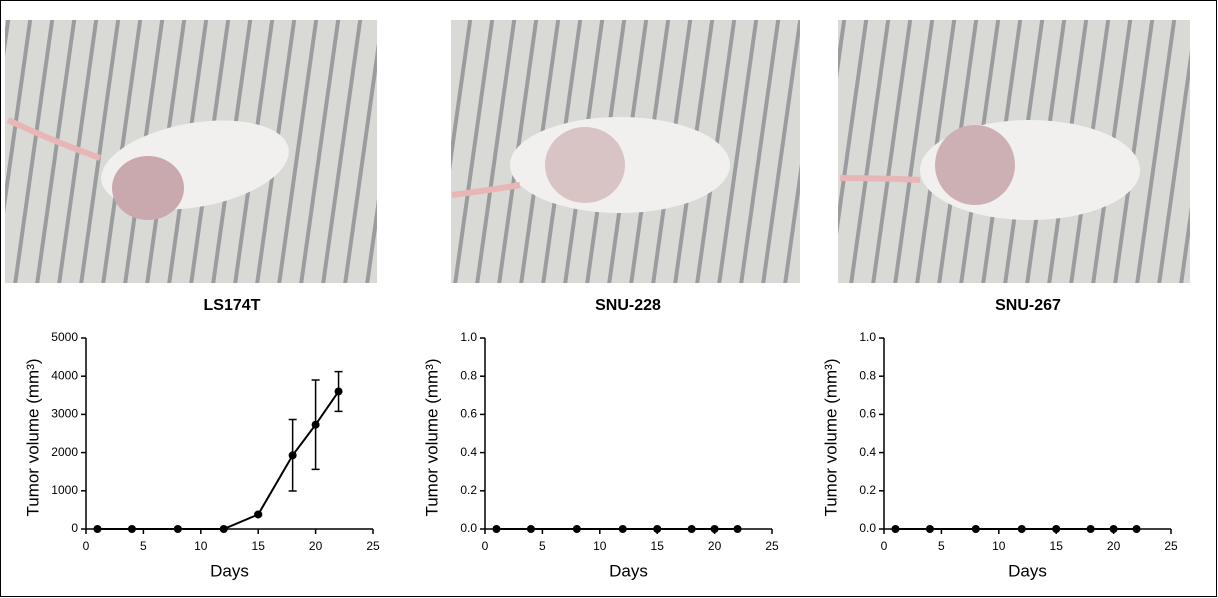 The image size is (1218, 598). Describe the element at coordinates (64, 452) in the screenshot. I see `y-tick-label: 2000` at that location.